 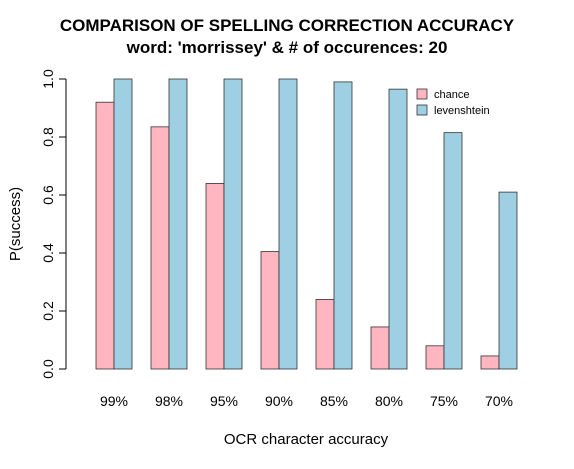 I want to click on y-tick-label: 0.2, so click(x=48, y=311).